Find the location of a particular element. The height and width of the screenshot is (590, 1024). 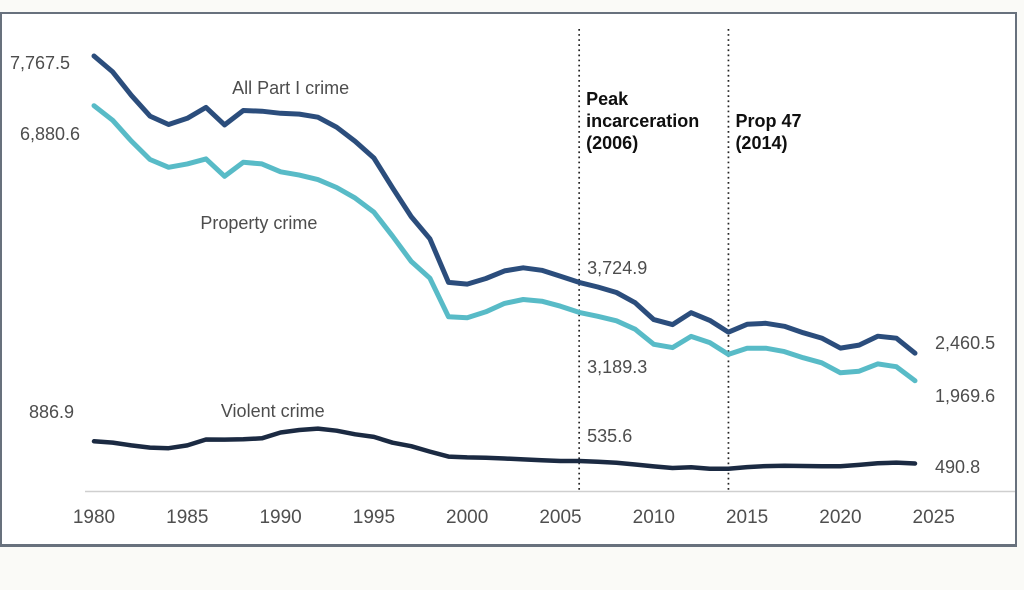

value-label-490-8: 490.8 is located at coordinates (958, 466).